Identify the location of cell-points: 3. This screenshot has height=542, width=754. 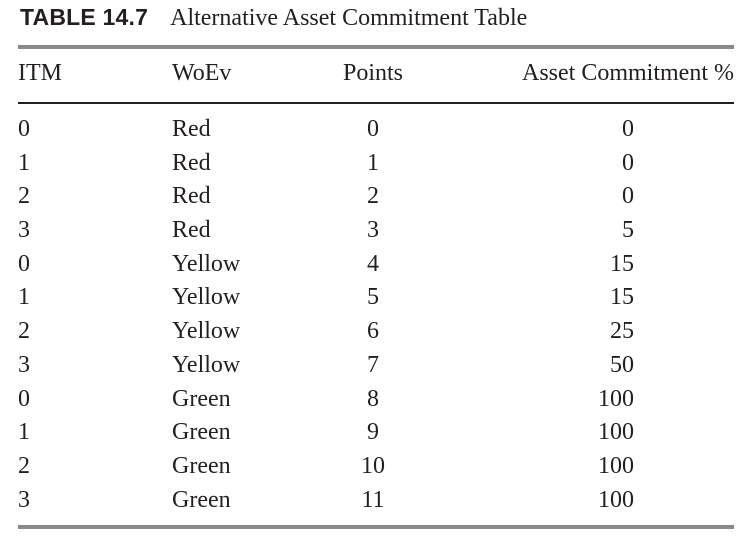
(373, 230).